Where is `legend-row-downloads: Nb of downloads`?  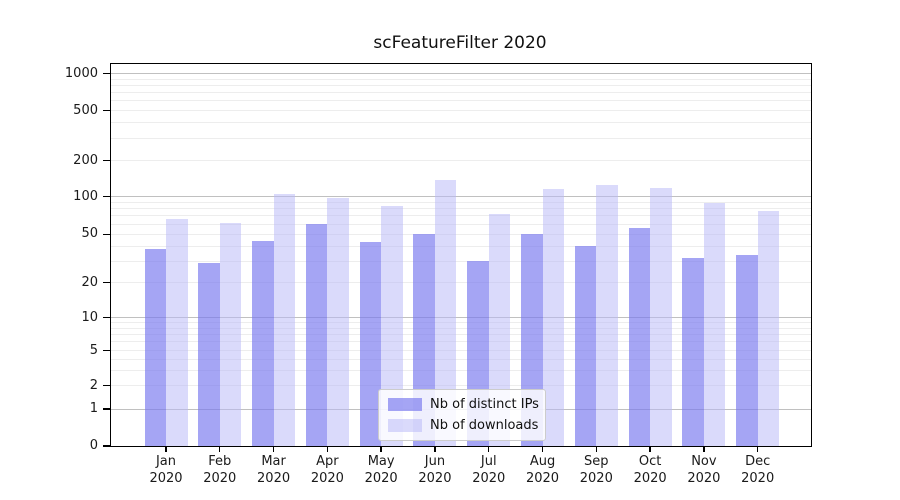 legend-row-downloads: Nb of downloads is located at coordinates (463, 425).